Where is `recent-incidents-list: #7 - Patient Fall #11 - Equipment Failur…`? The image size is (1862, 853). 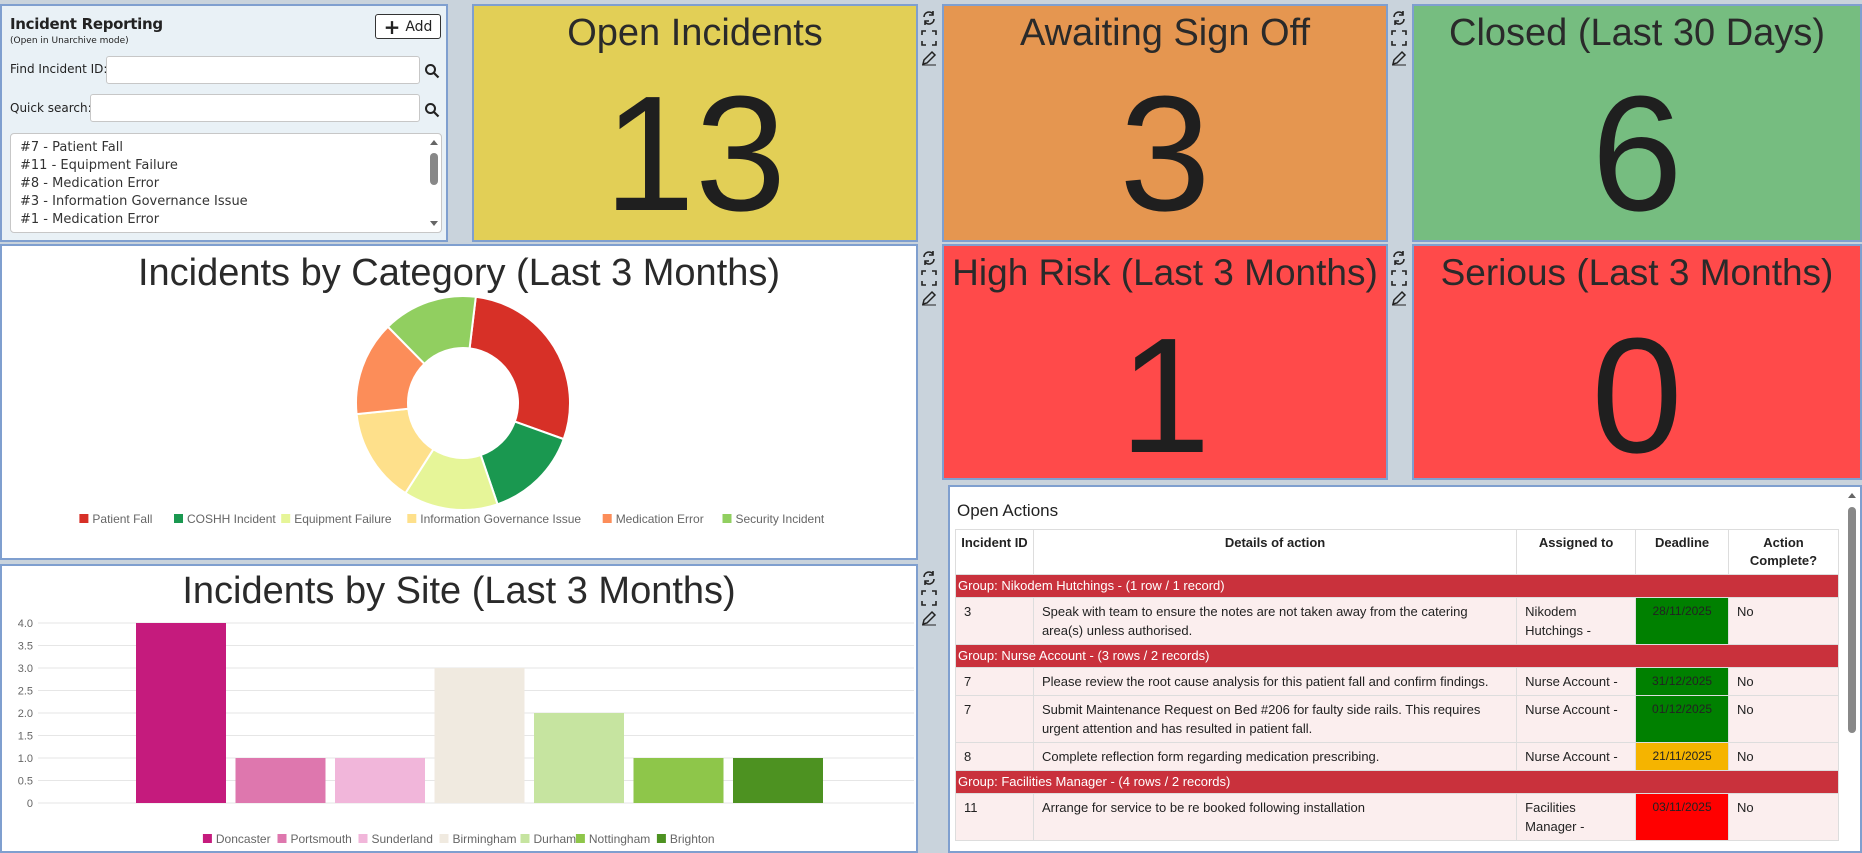 recent-incidents-list: #7 - Patient Fall #11 - Equipment Failur… is located at coordinates (226, 183).